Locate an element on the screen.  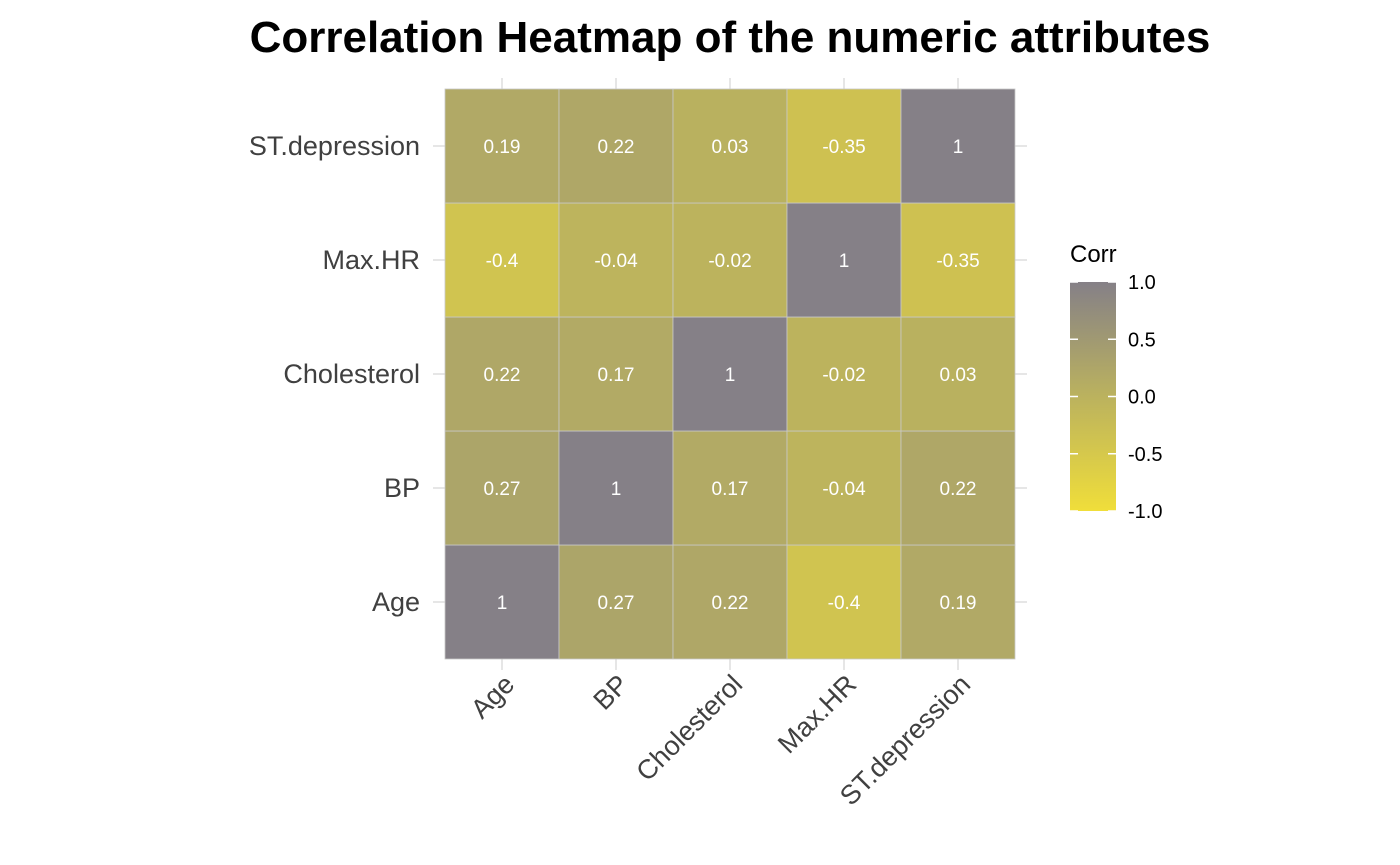
x-axis-tick-label: Max.HR is located at coordinates (817, 714).